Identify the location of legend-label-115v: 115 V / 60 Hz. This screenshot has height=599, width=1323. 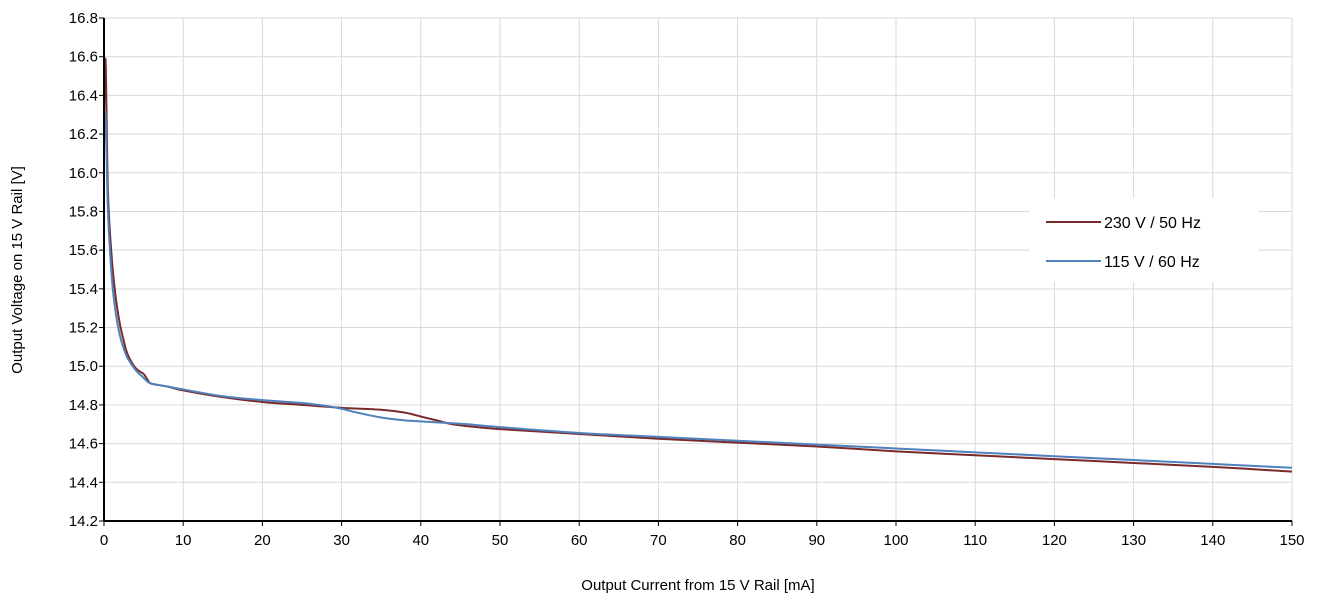
(1152, 262).